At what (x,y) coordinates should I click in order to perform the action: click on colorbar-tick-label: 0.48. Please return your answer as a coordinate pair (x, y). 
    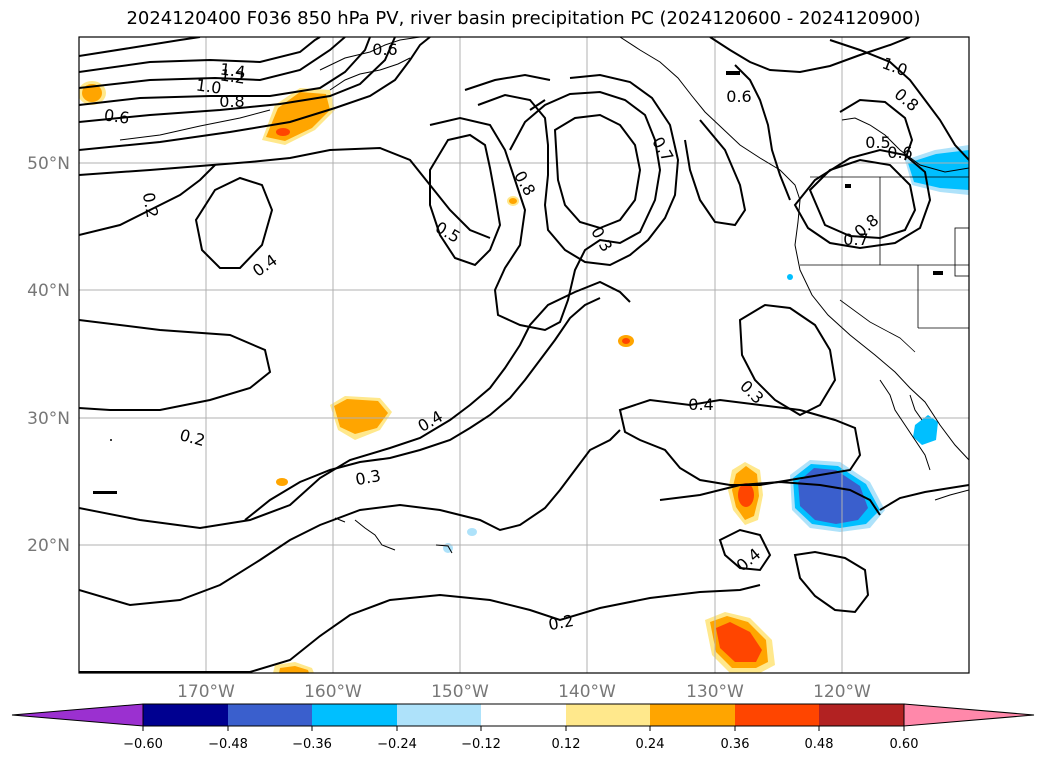
    Looking at the image, I should click on (819, 744).